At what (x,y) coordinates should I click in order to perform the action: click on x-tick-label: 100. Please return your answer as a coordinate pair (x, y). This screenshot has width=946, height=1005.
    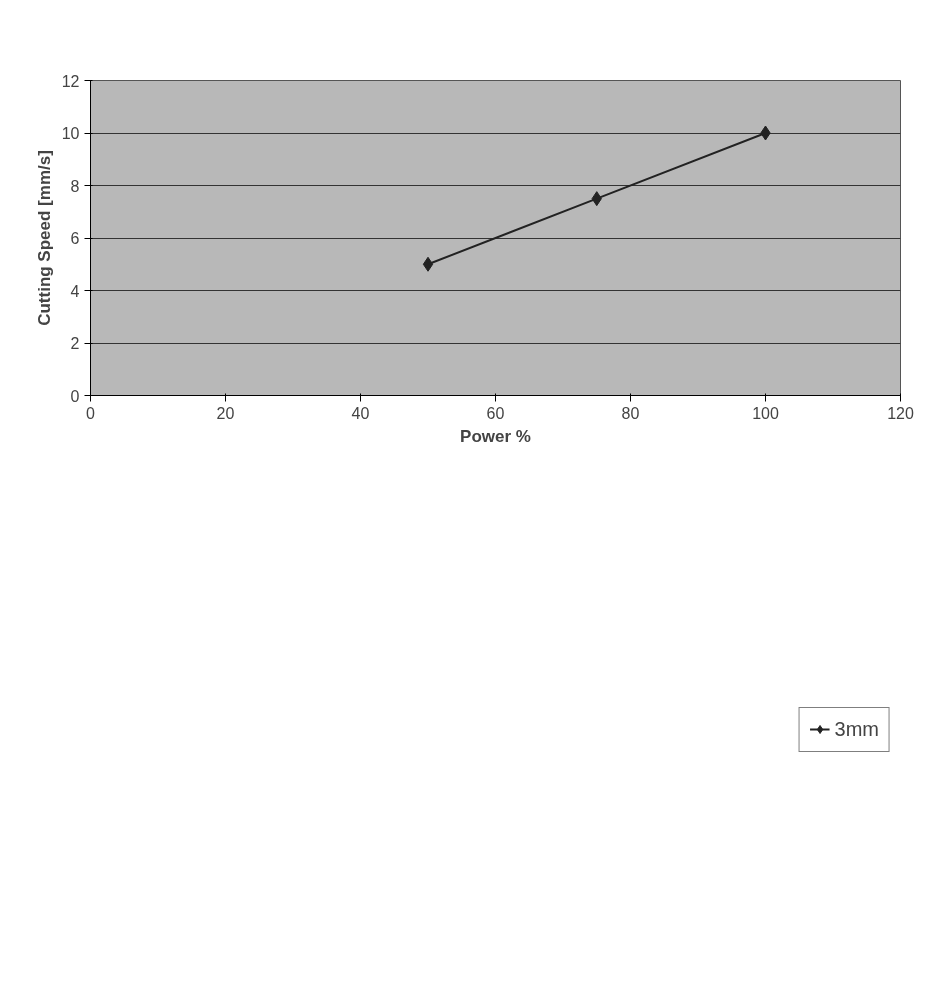
    Looking at the image, I should click on (765, 413).